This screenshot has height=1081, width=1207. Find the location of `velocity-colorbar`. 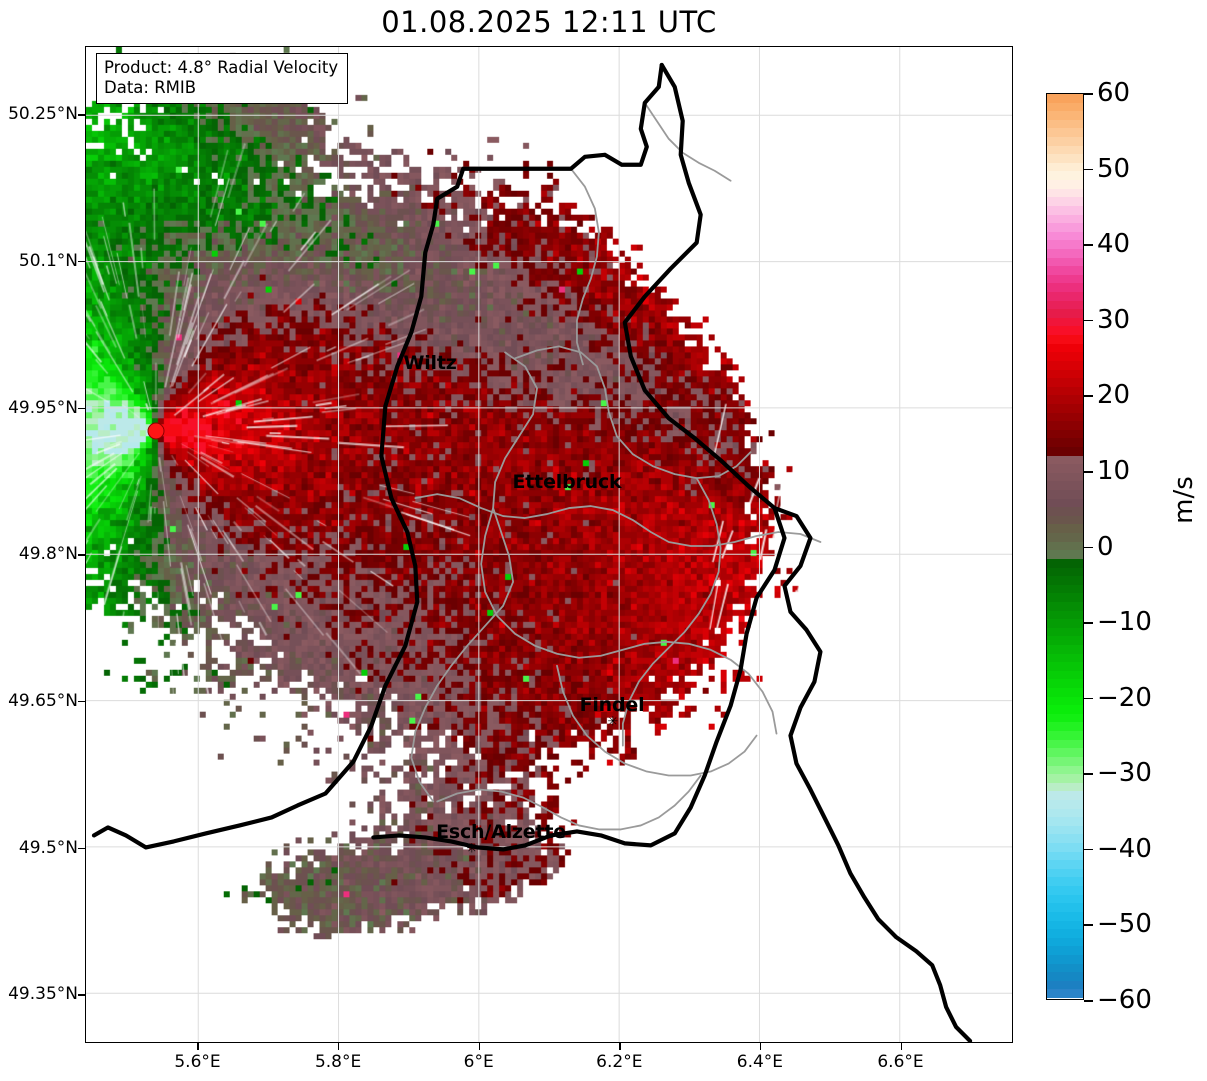

velocity-colorbar is located at coordinates (1065, 546).